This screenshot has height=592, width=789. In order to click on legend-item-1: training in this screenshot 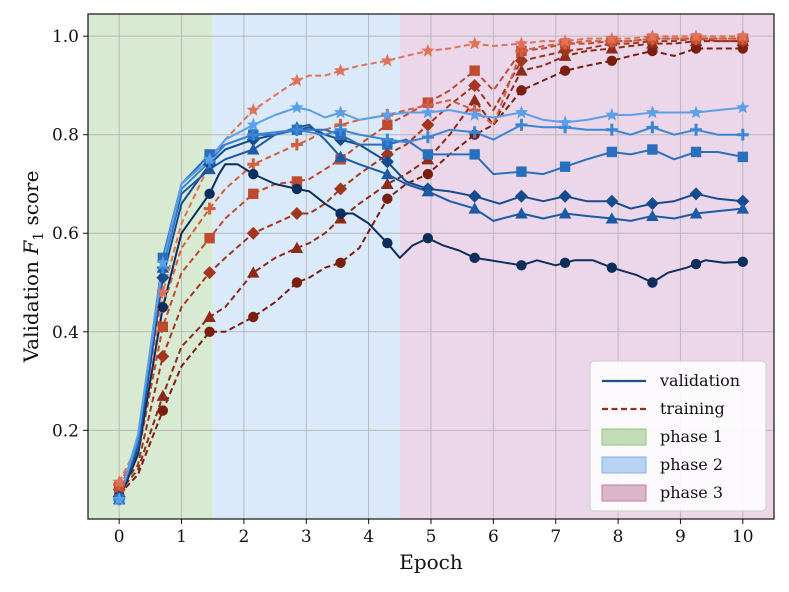, I will do `click(663, 408)`.